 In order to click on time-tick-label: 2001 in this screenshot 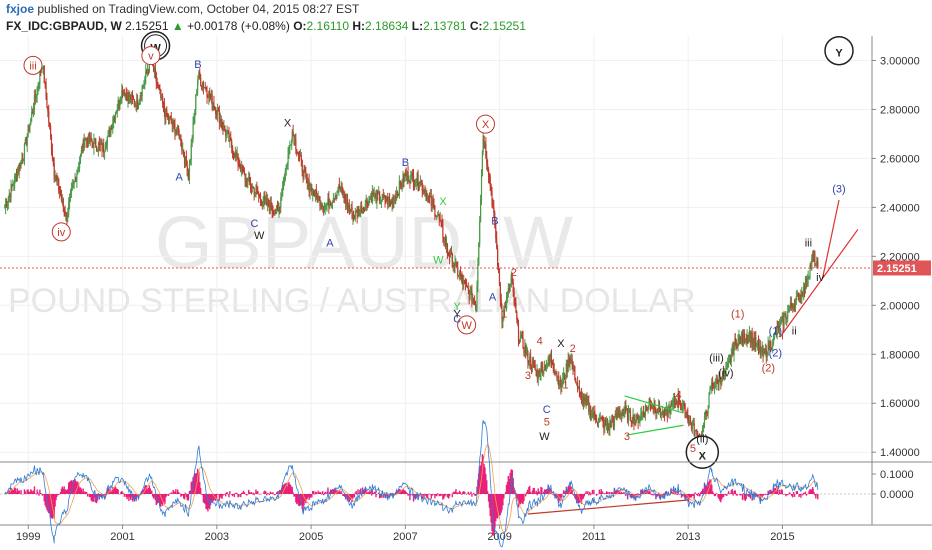, I will do `click(122, 537)`.